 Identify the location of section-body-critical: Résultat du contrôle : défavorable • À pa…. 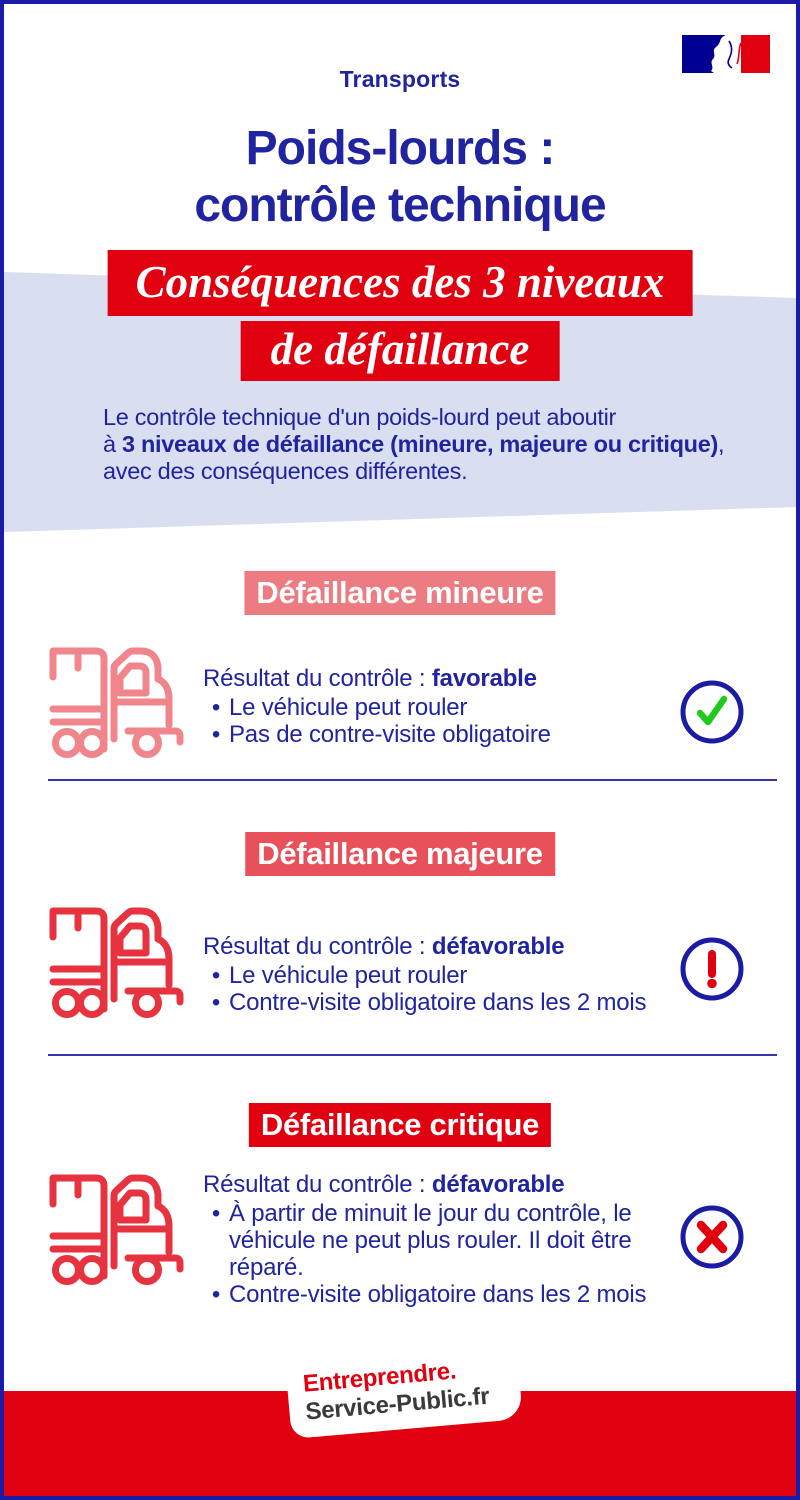
(451, 1239).